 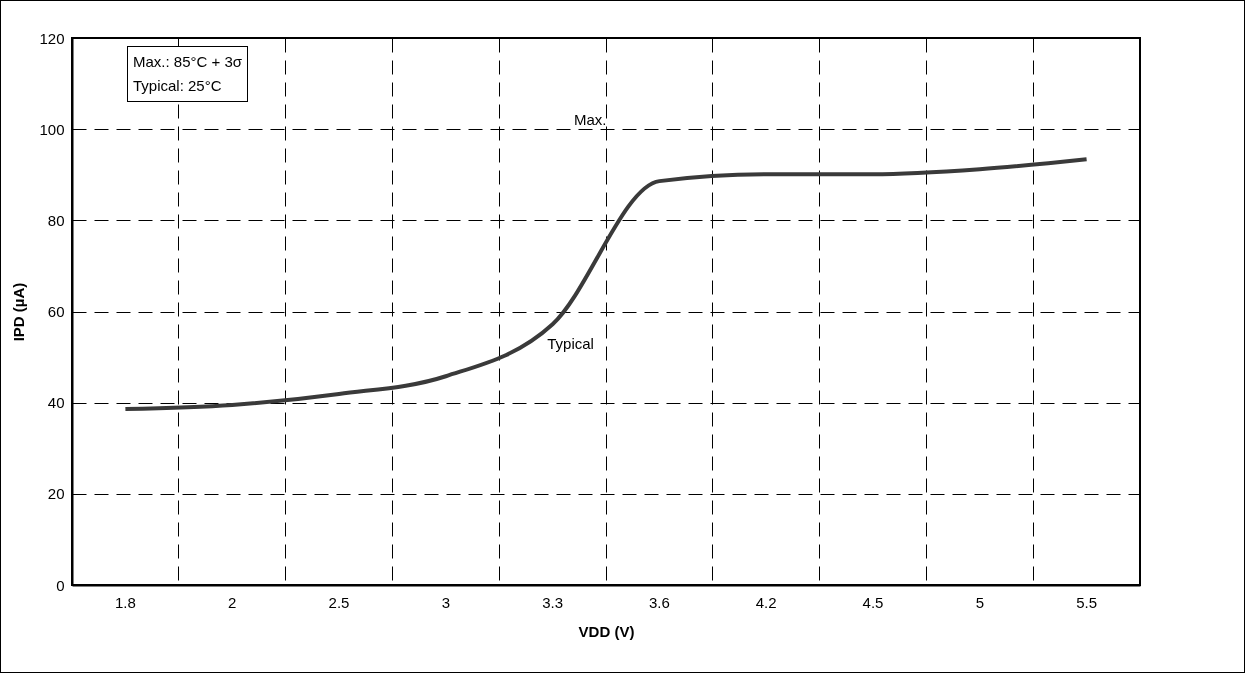 What do you see at coordinates (188, 62) in the screenshot?
I see `annotation: Max.: 85°C + 3σ` at bounding box center [188, 62].